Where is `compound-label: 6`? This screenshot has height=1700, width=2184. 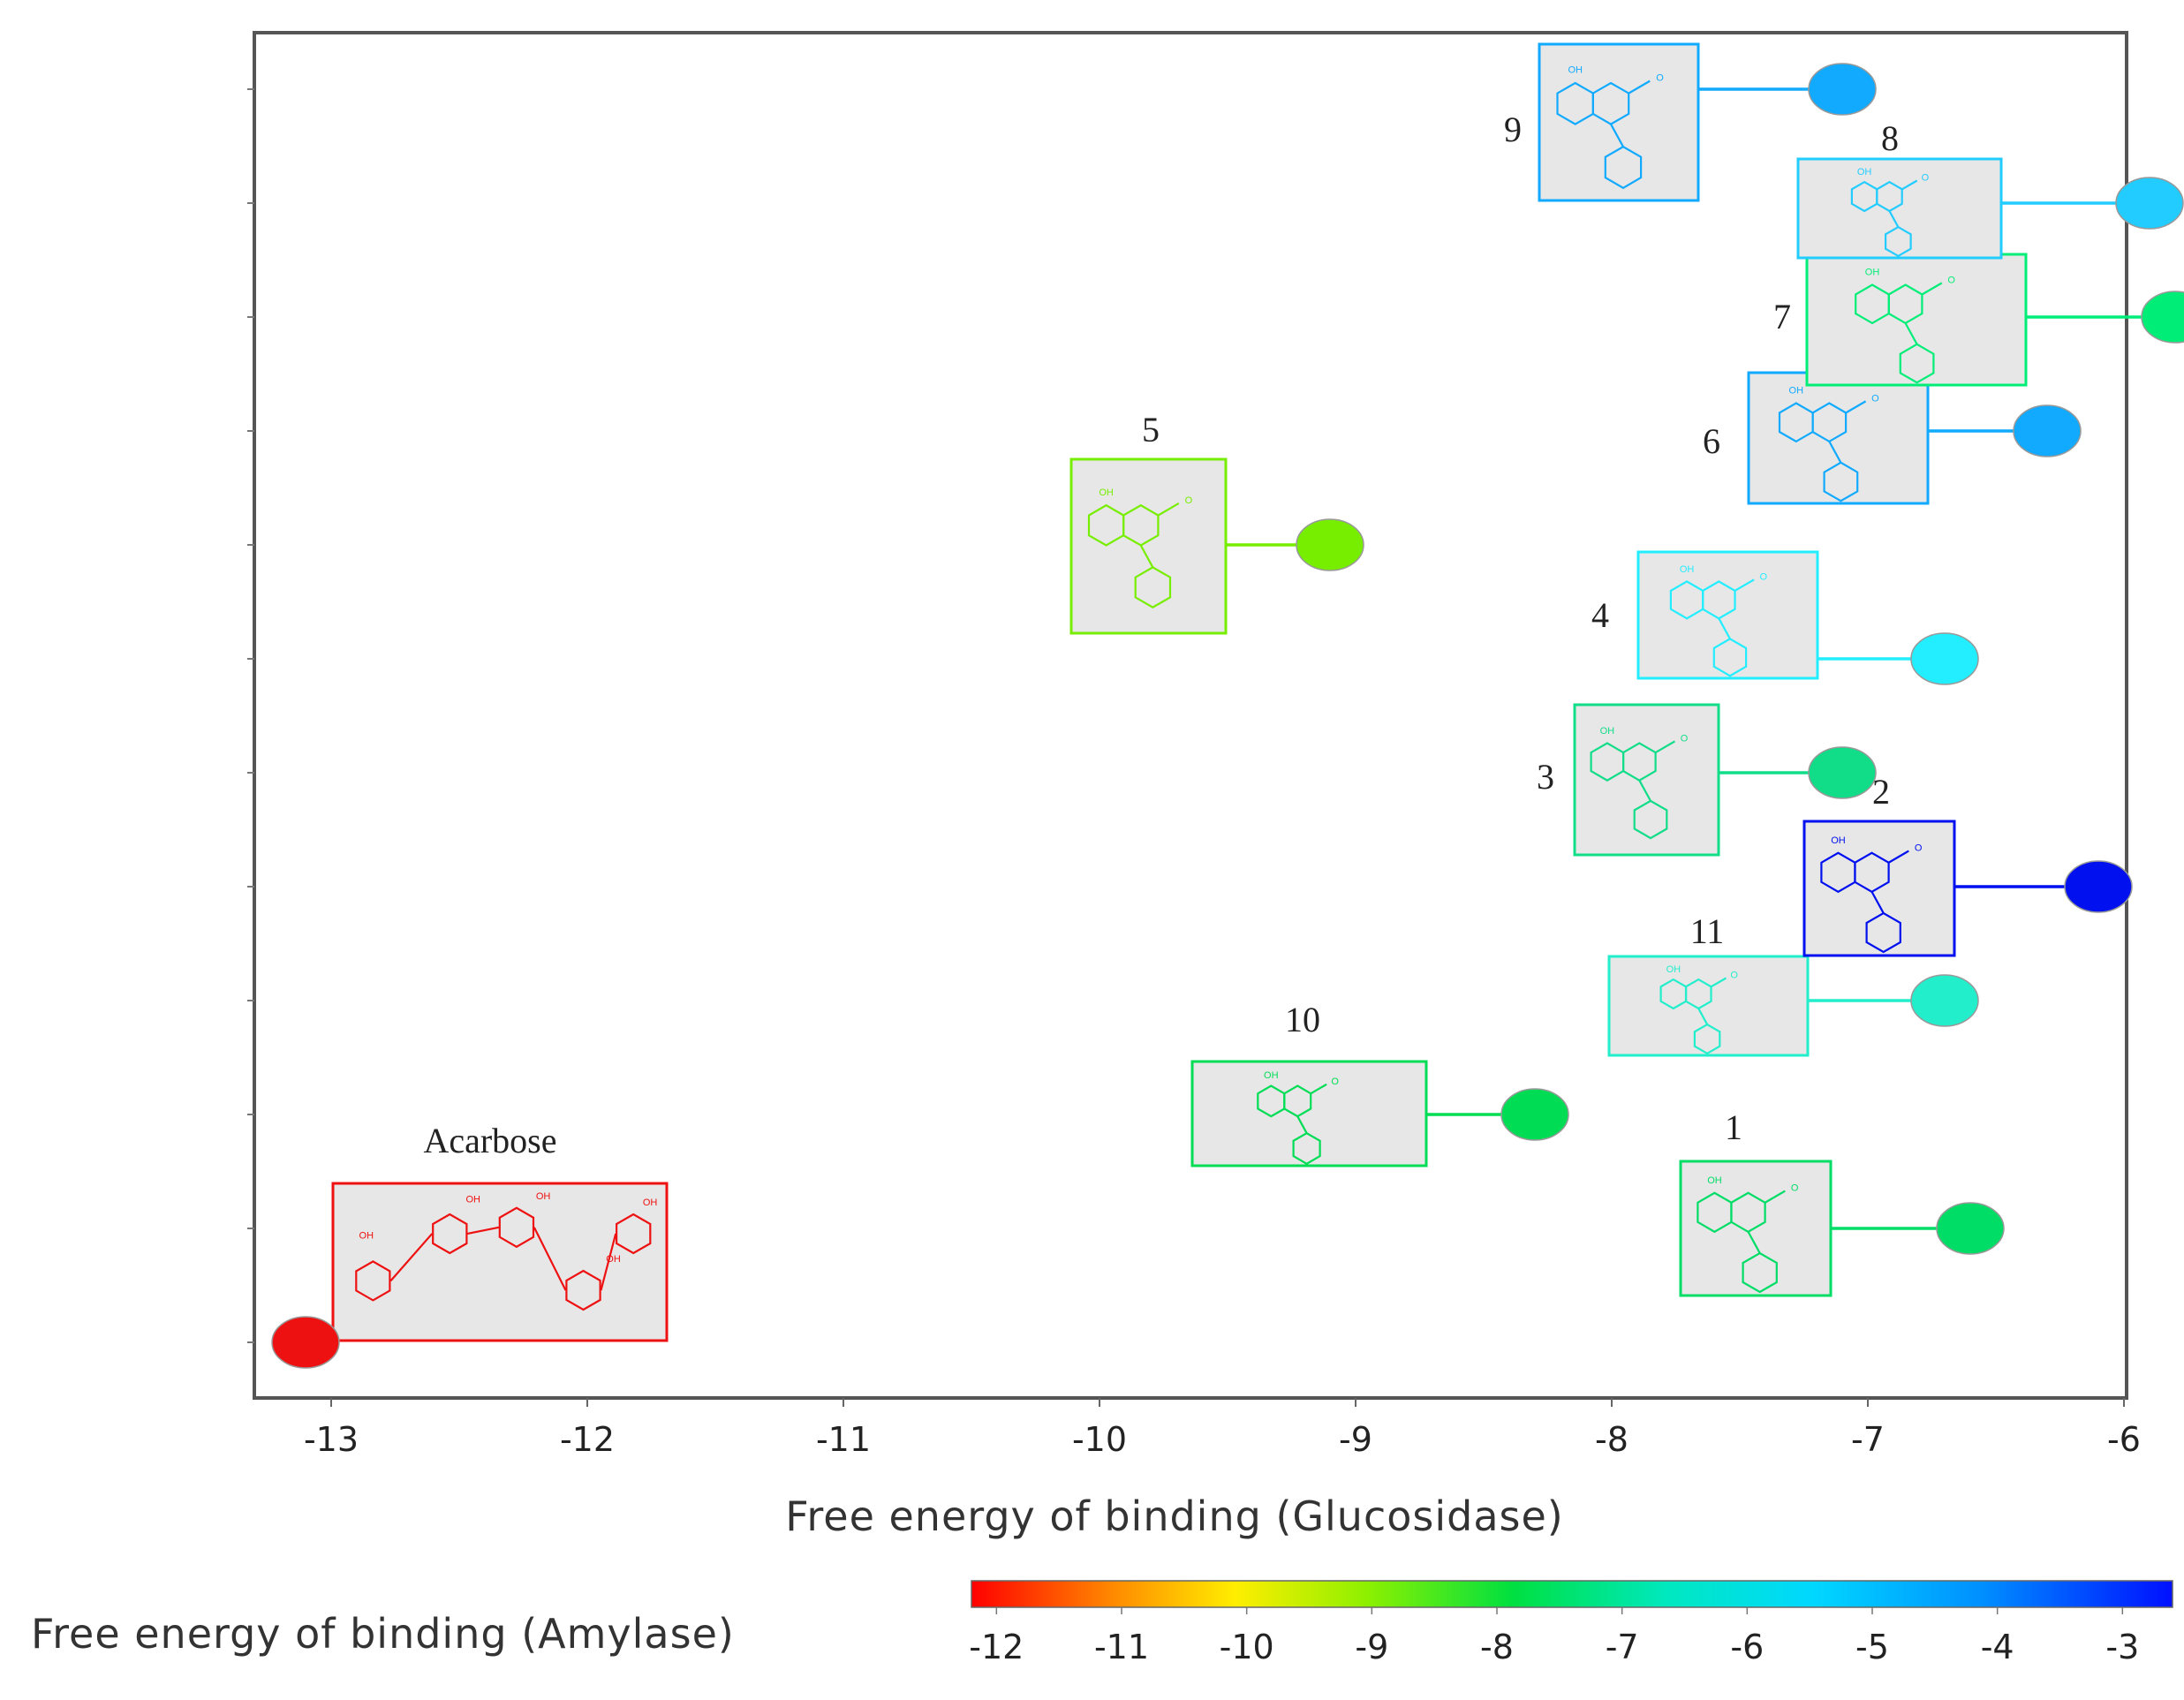 compound-label: 6 is located at coordinates (1711, 441).